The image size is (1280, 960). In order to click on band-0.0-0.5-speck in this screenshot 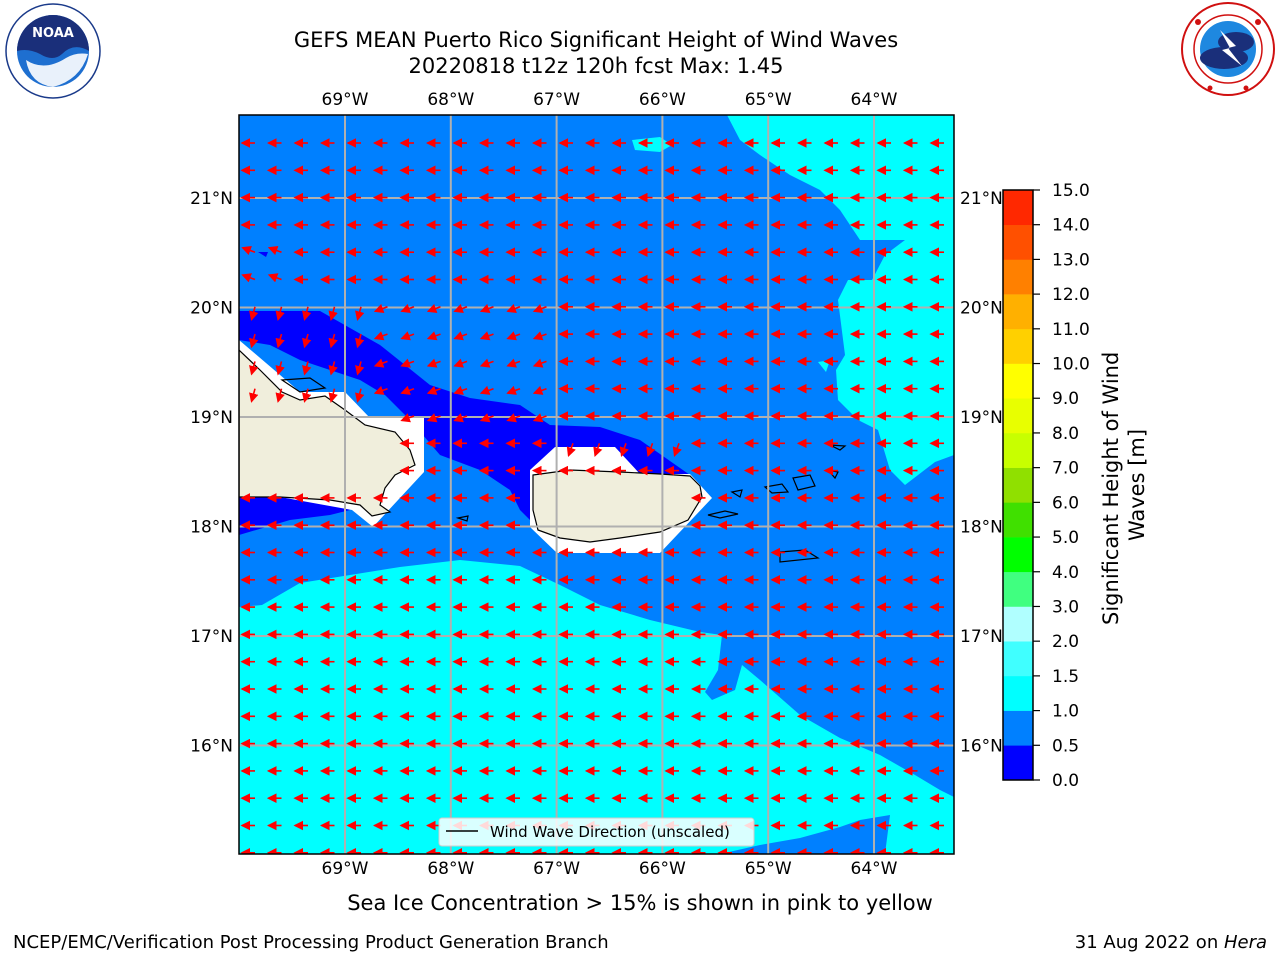, I will do `click(263, 254)`.